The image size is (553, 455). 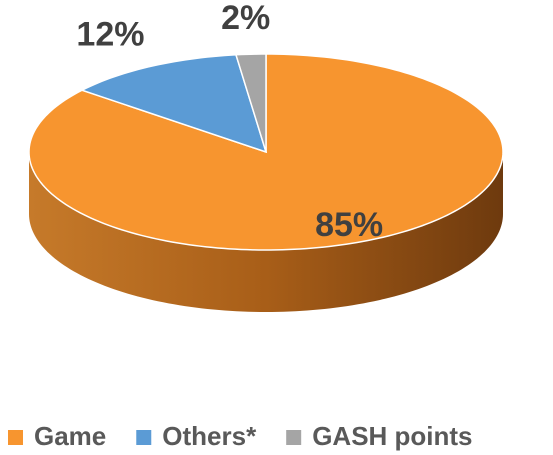 What do you see at coordinates (110, 34) in the screenshot?
I see `data-label: 12%` at bounding box center [110, 34].